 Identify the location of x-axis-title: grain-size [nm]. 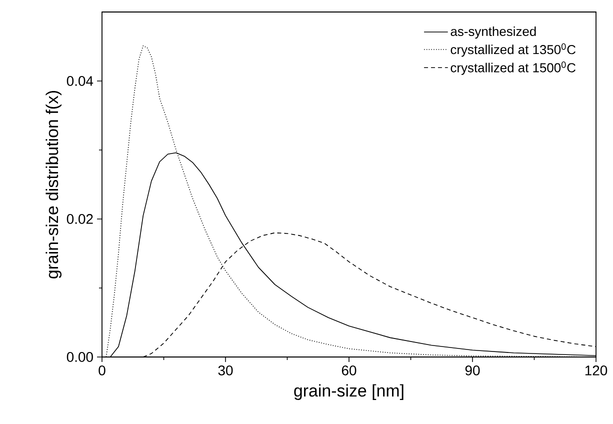
(349, 392).